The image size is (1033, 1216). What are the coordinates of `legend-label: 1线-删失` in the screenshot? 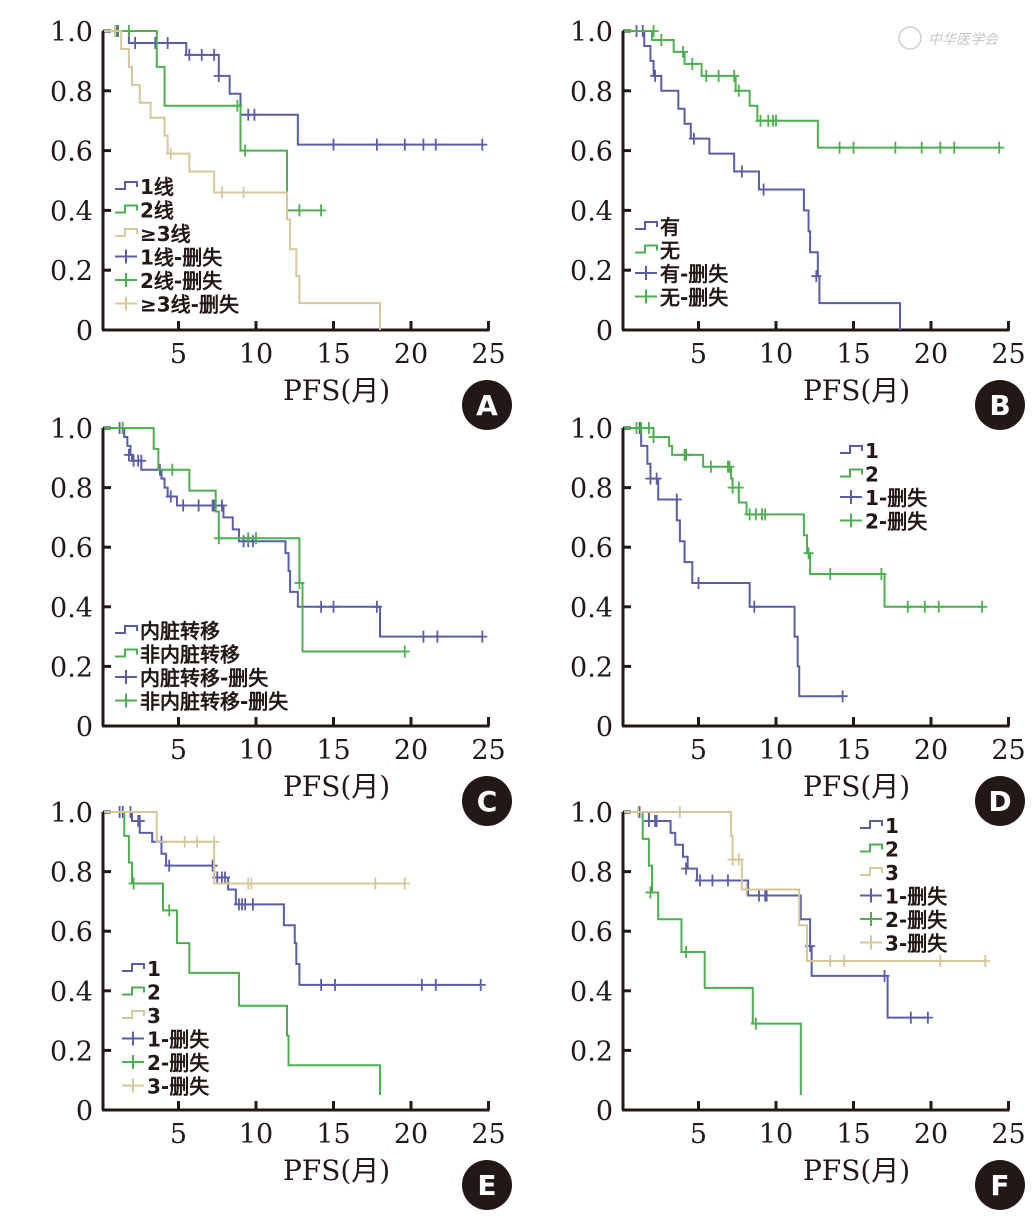 It's located at (181, 258).